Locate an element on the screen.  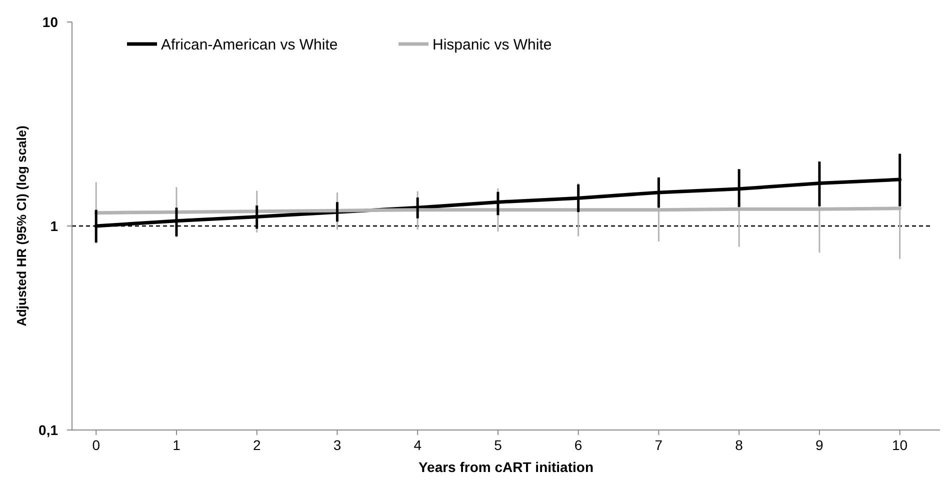
x-tick-label: 7 is located at coordinates (658, 445).